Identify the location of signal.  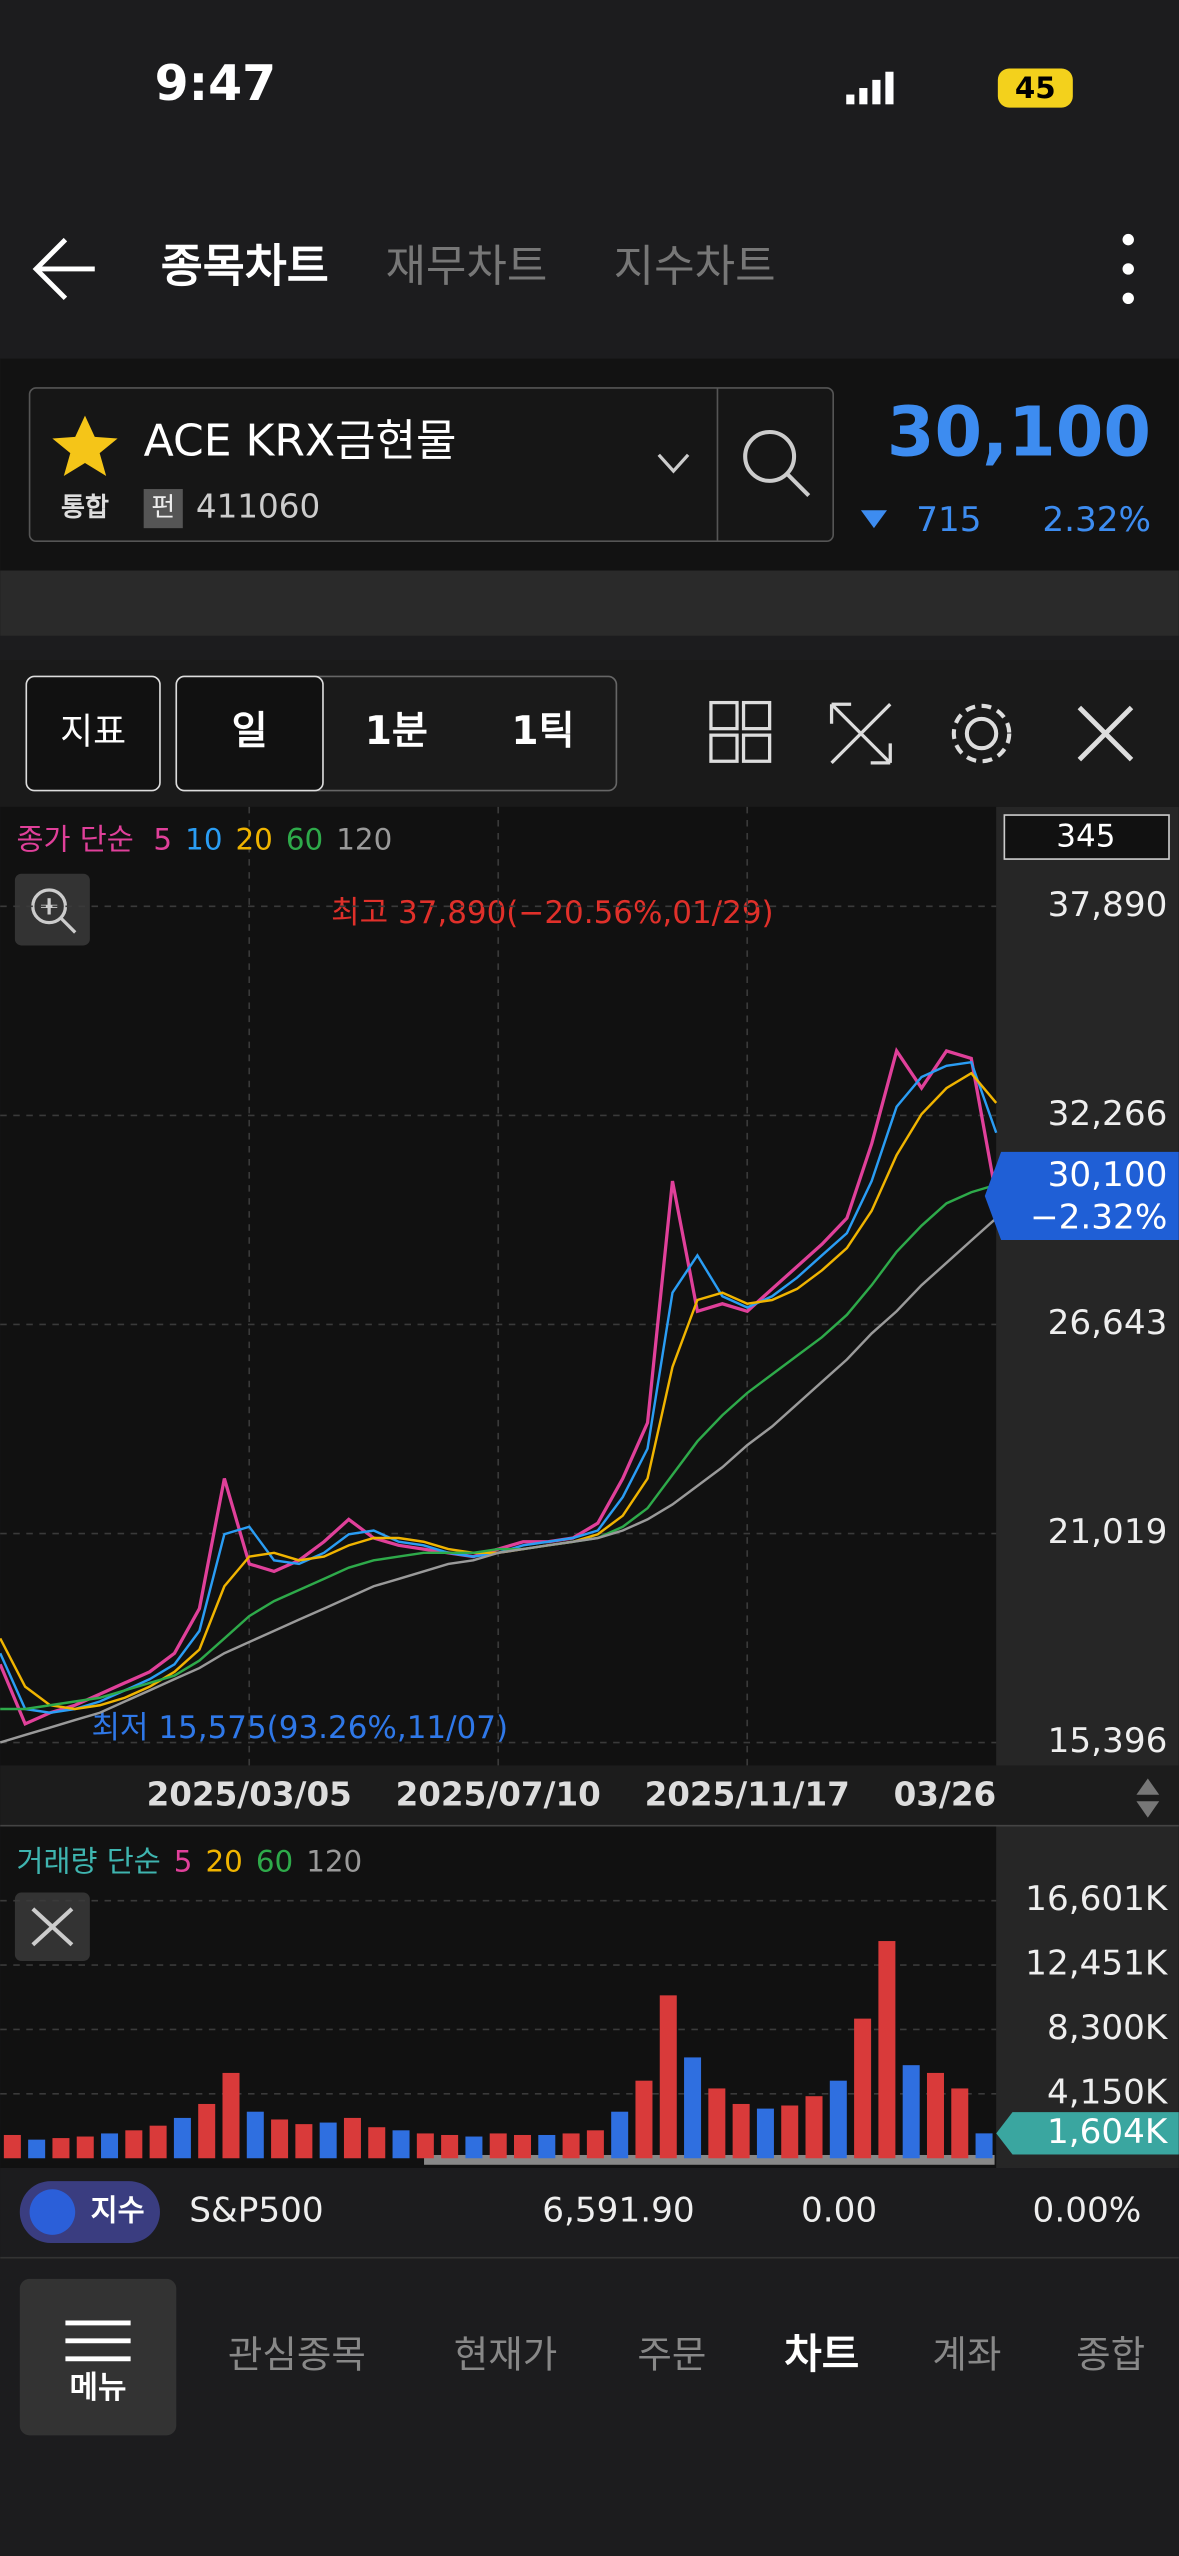
(870, 88).